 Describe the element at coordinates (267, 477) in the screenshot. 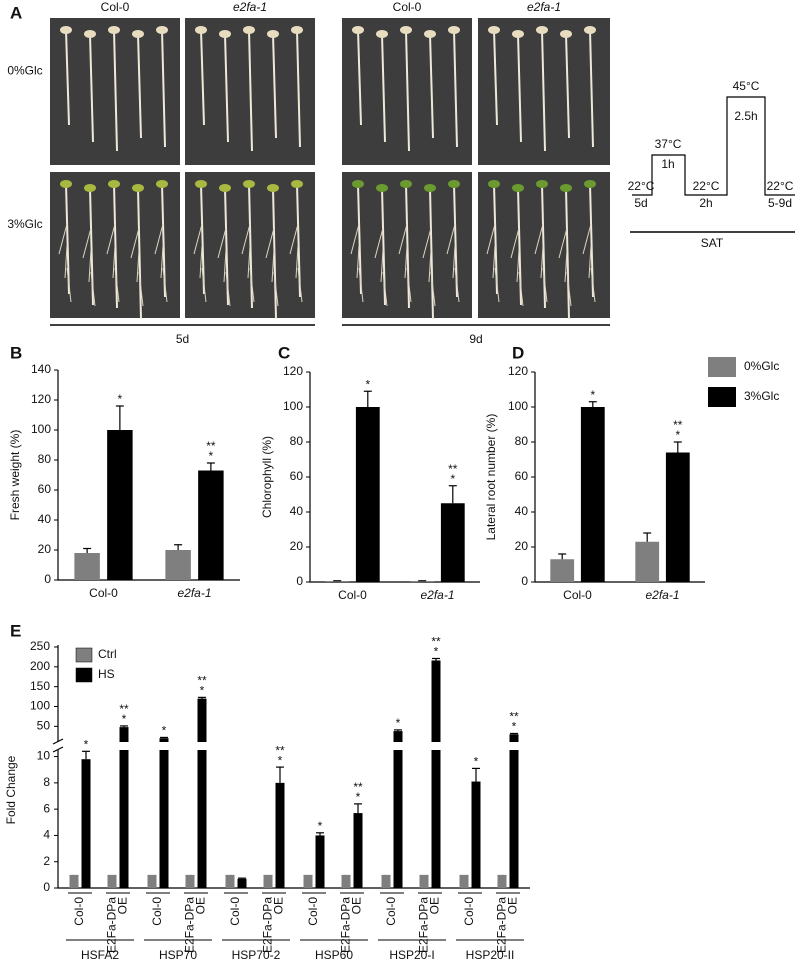

I see `y-axis-label: Chlorophyll (%)` at that location.